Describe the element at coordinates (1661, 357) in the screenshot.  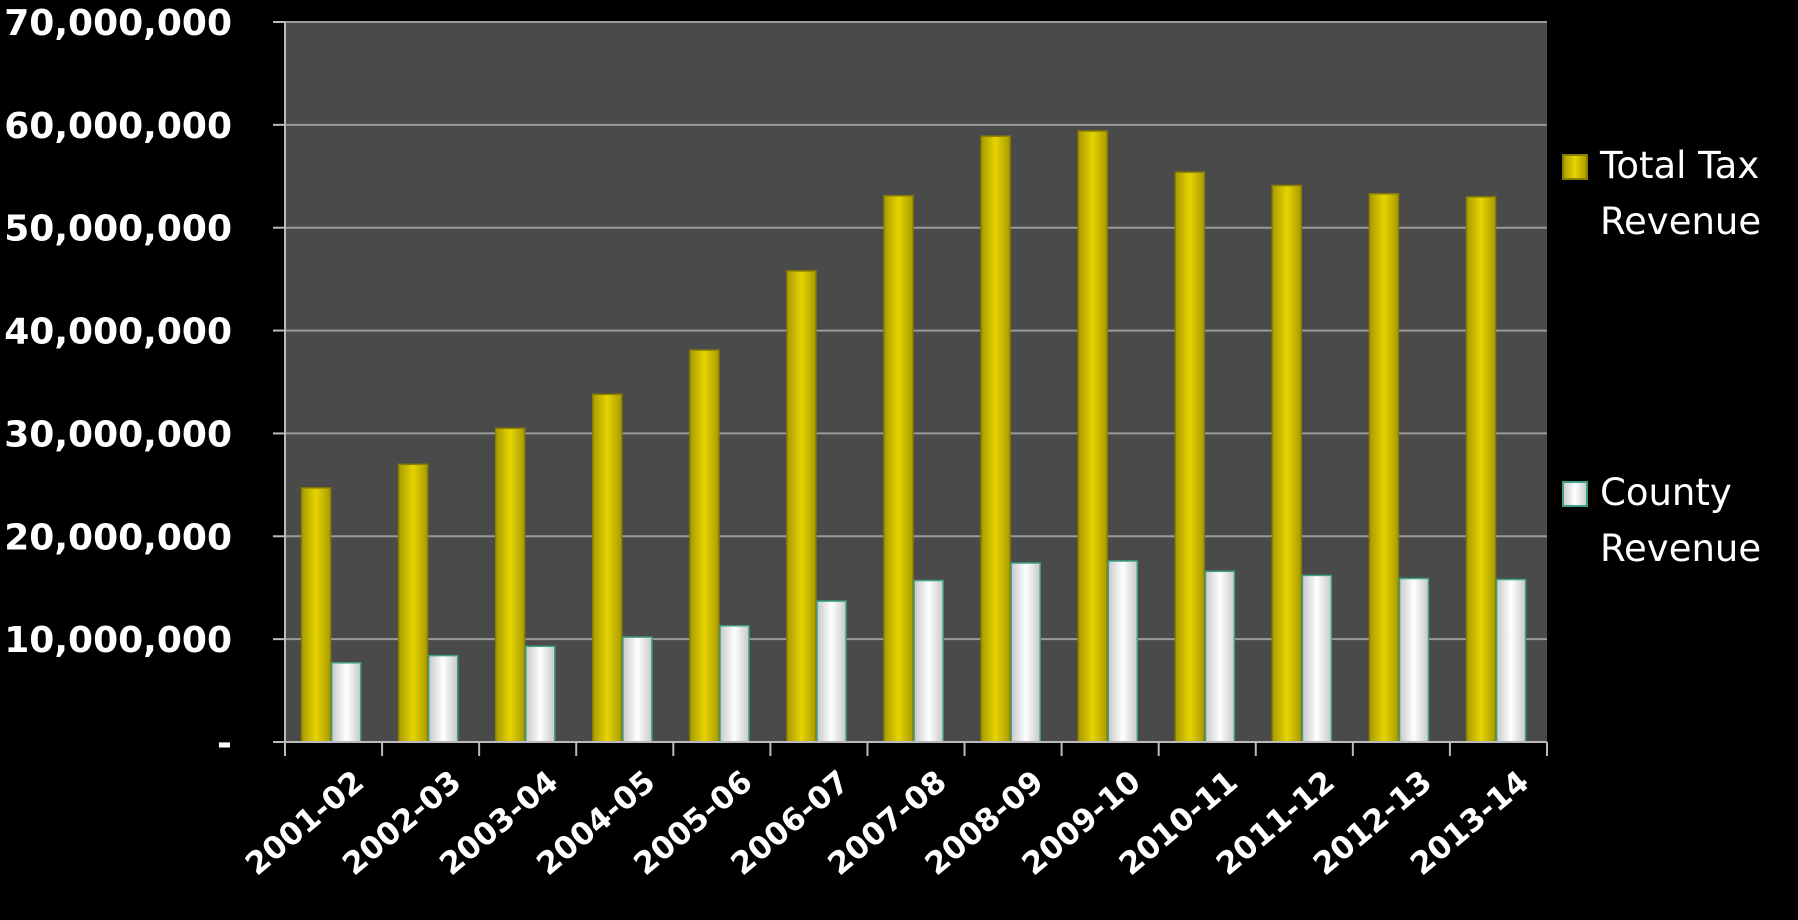
I see `legend: Total Tax Revenue County Revenue` at that location.